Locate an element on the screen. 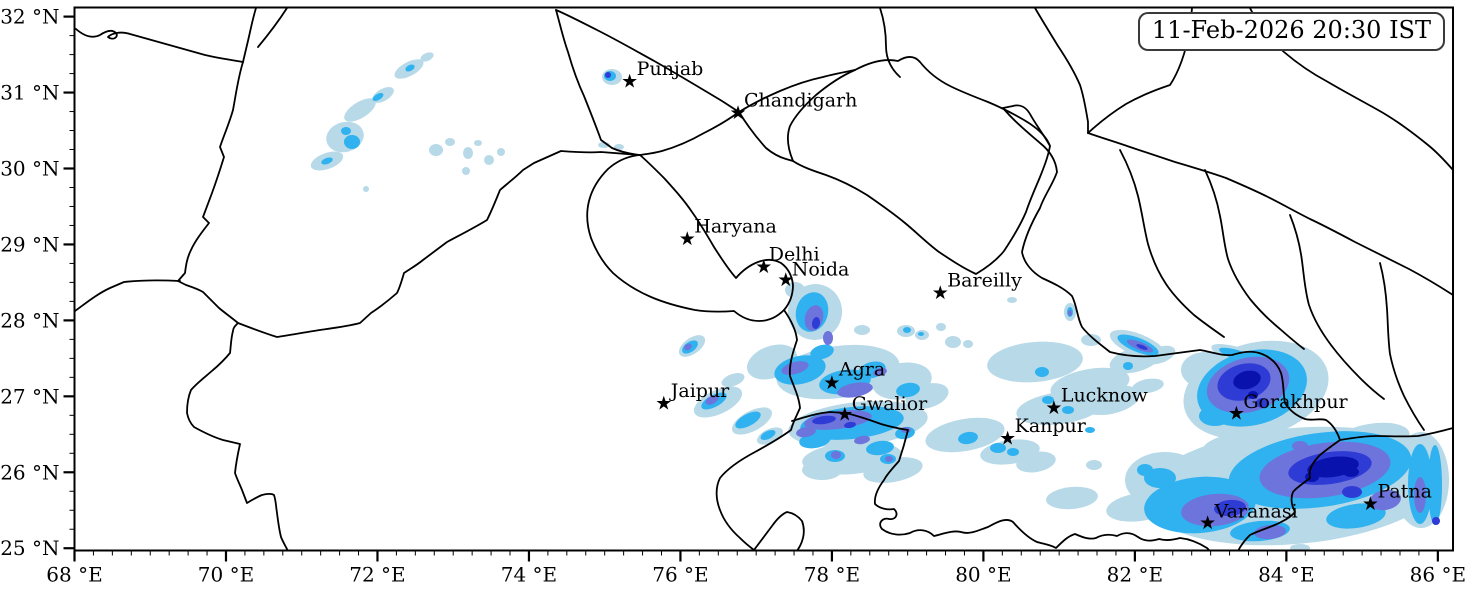 The height and width of the screenshot is (591, 1471). x-tick-label: 78 °E is located at coordinates (832, 575).